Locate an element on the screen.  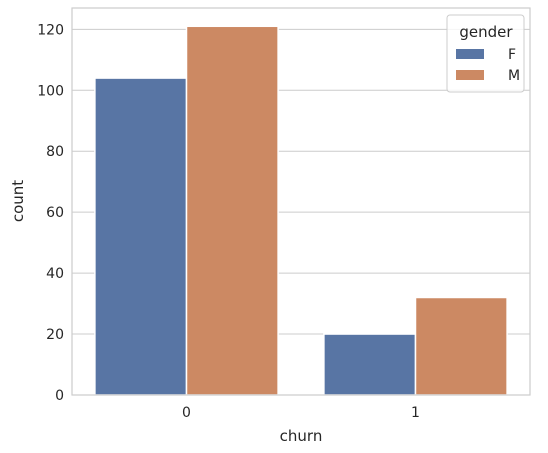
x-tick-label: 1 is located at coordinates (415, 413).